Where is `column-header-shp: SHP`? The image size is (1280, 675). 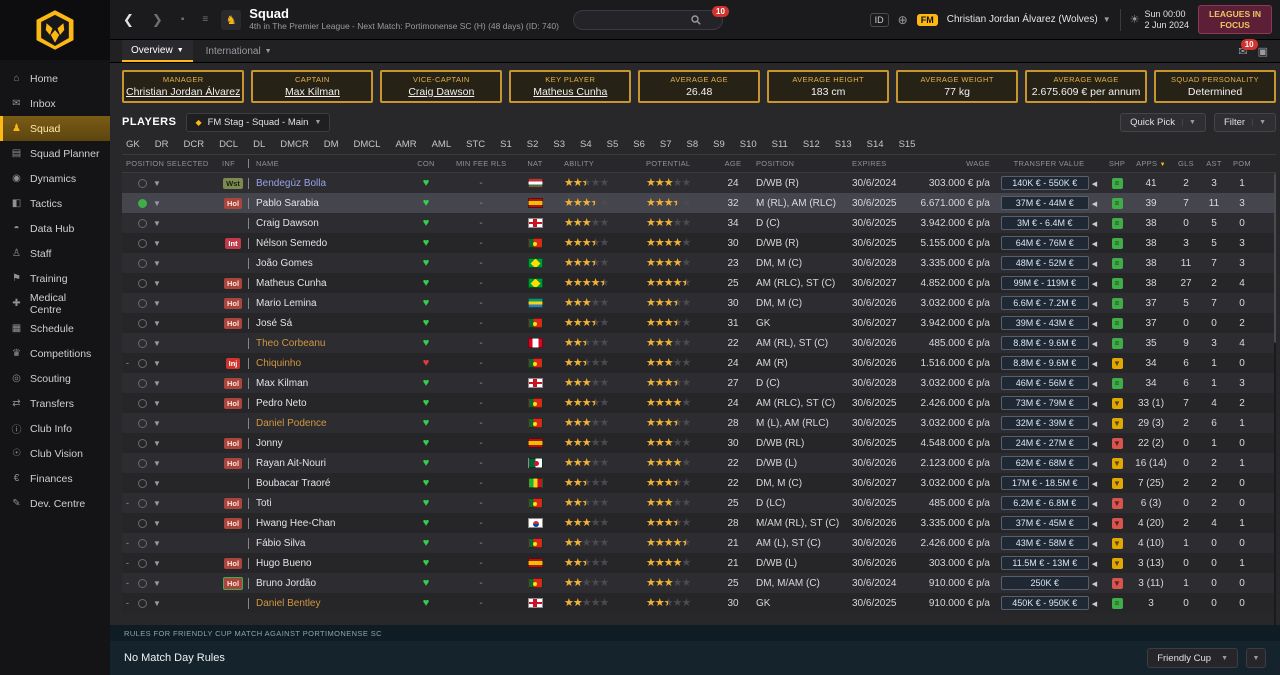 column-header-shp: SHP is located at coordinates (1117, 163).